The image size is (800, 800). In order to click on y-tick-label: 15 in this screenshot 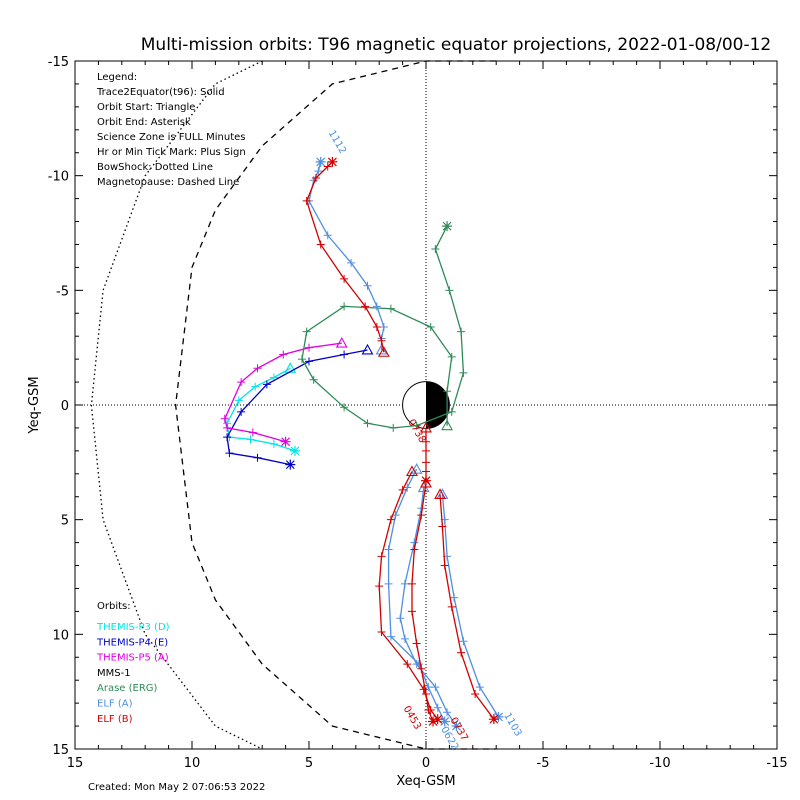, I will do `click(60, 750)`.